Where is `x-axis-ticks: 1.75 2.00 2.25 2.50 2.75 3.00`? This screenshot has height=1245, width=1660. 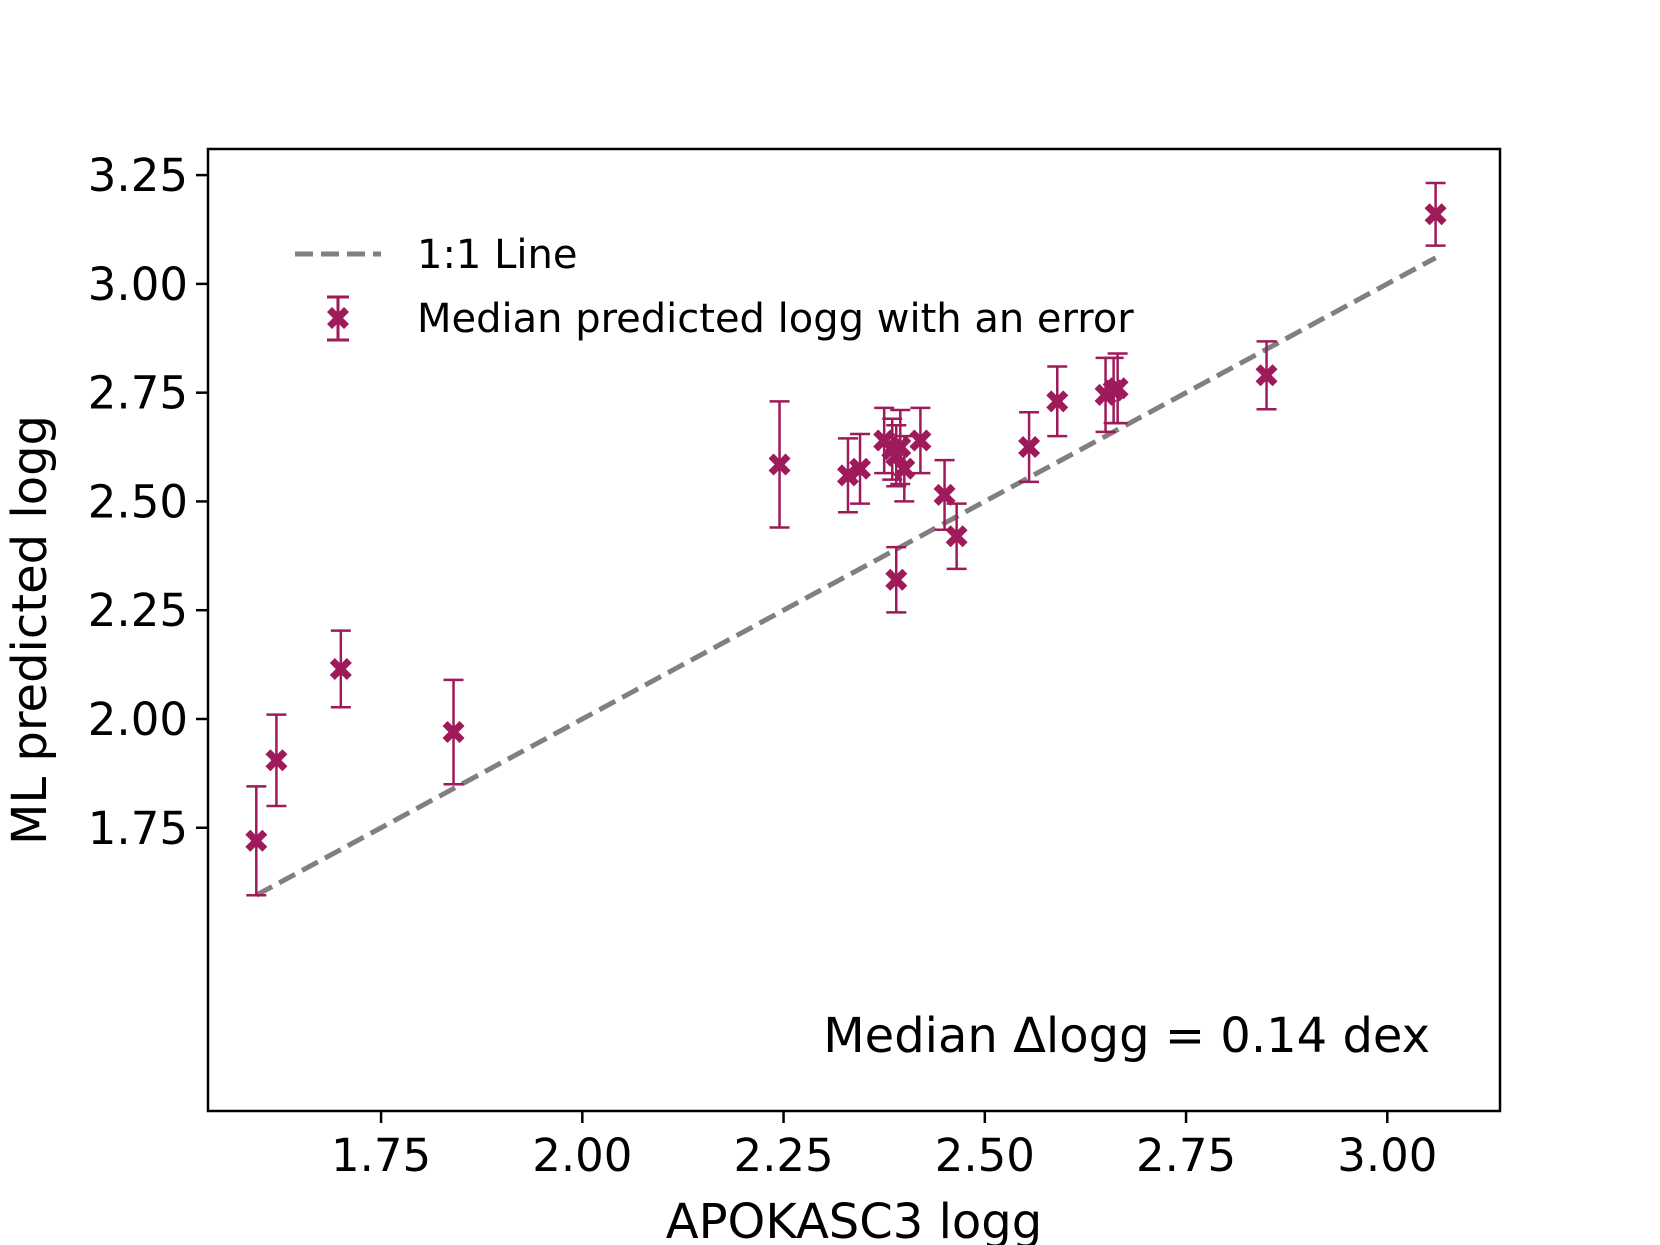
x-axis-ticks: 1.75 2.00 2.25 2.50 2.75 3.00 is located at coordinates (884, 1146).